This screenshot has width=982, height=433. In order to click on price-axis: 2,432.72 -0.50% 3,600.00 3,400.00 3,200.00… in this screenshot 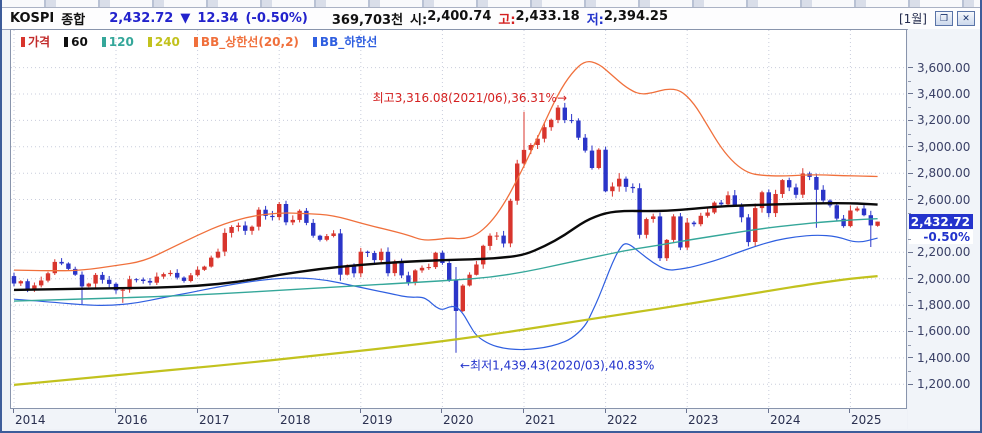, I will do `click(944, 229)`.